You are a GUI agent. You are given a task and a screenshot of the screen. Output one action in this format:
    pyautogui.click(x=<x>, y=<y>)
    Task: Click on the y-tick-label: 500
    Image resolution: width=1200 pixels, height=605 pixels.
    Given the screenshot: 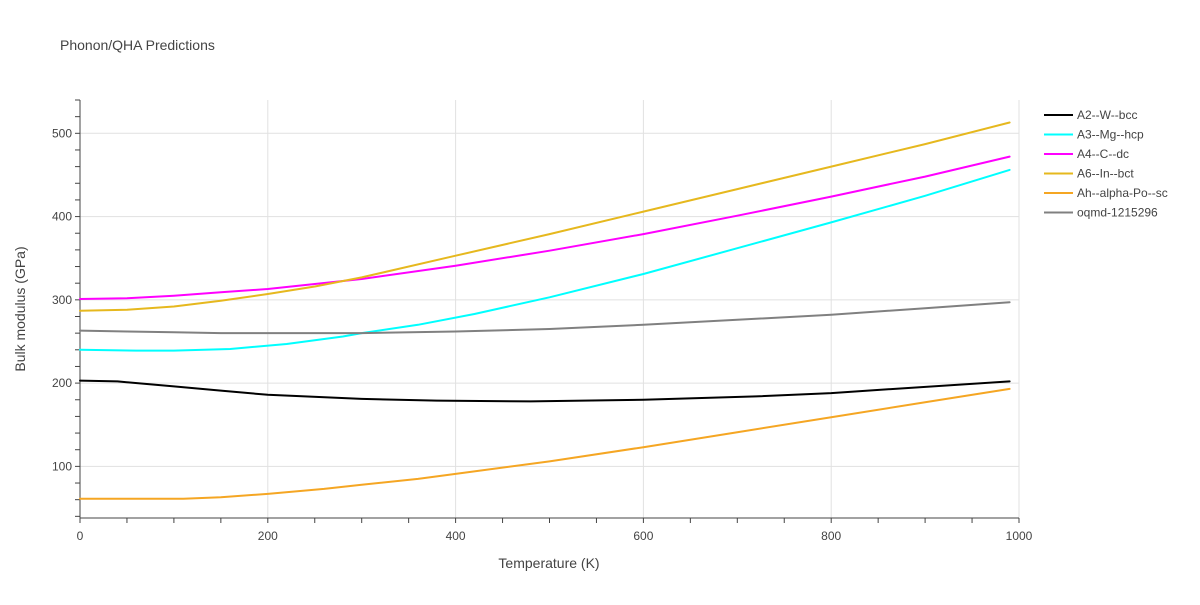 What is the action you would take?
    pyautogui.click(x=62, y=133)
    